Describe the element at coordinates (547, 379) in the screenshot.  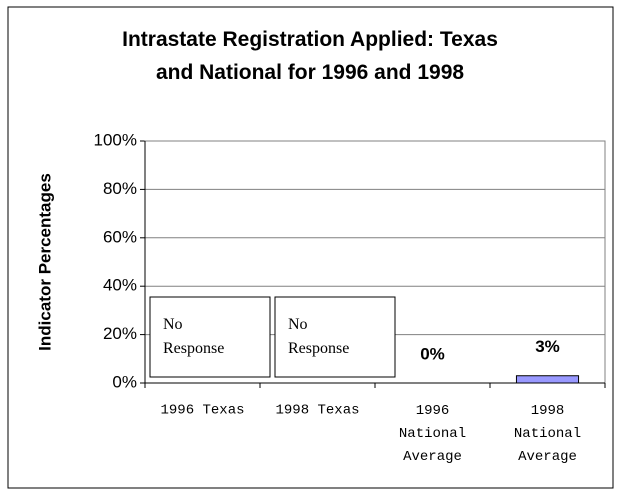
I see `bar` at that location.